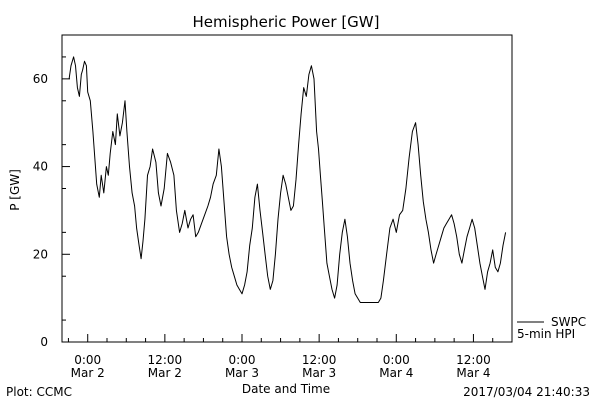  Describe the element at coordinates (40, 79) in the screenshot. I see `y-tick-label: 60` at that location.